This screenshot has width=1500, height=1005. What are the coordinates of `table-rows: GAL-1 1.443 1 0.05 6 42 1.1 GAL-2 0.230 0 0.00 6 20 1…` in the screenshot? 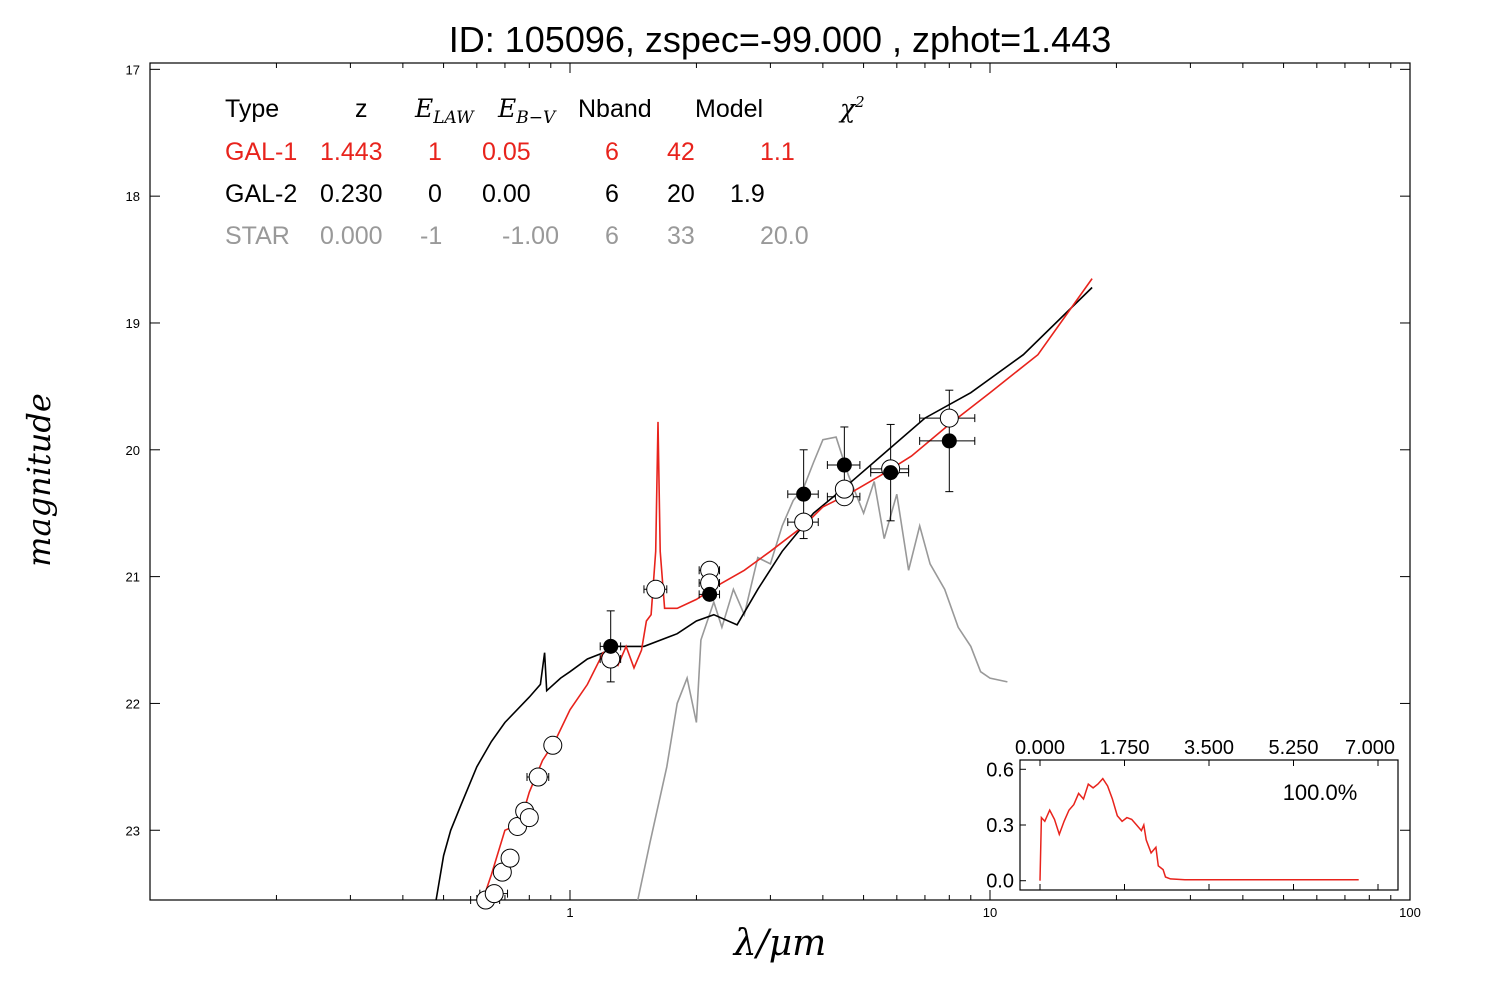 It's located at (517, 194).